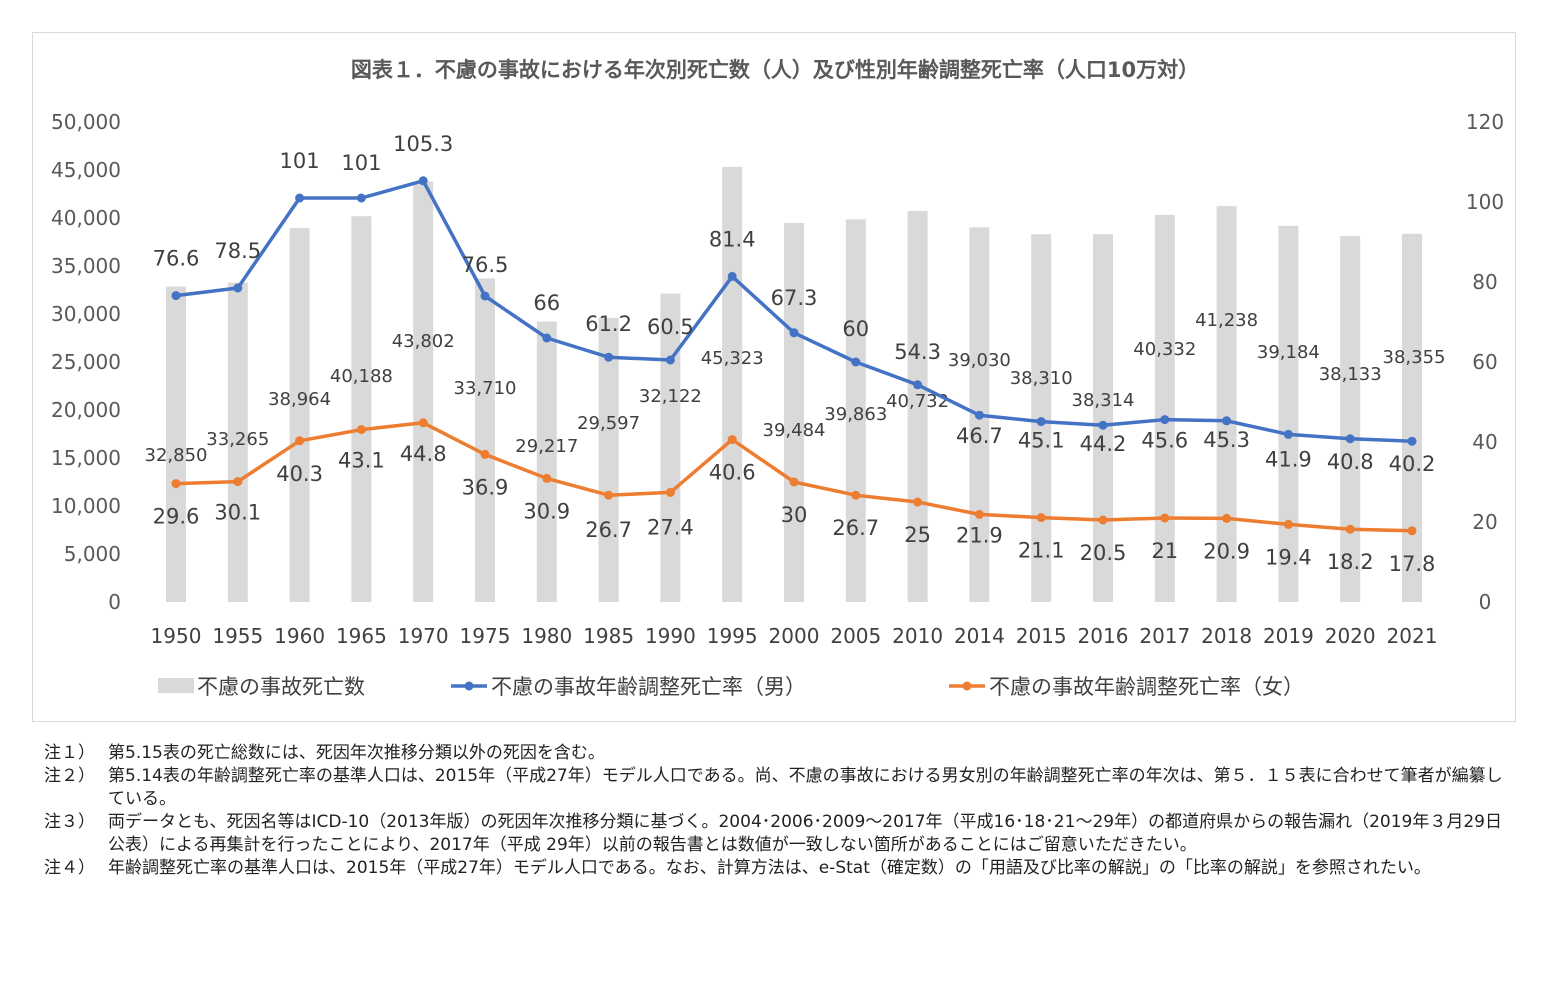 Image resolution: width=1547 pixels, height=987 pixels. Describe the element at coordinates (1164, 636) in the screenshot. I see `category-label: 2017` at that location.